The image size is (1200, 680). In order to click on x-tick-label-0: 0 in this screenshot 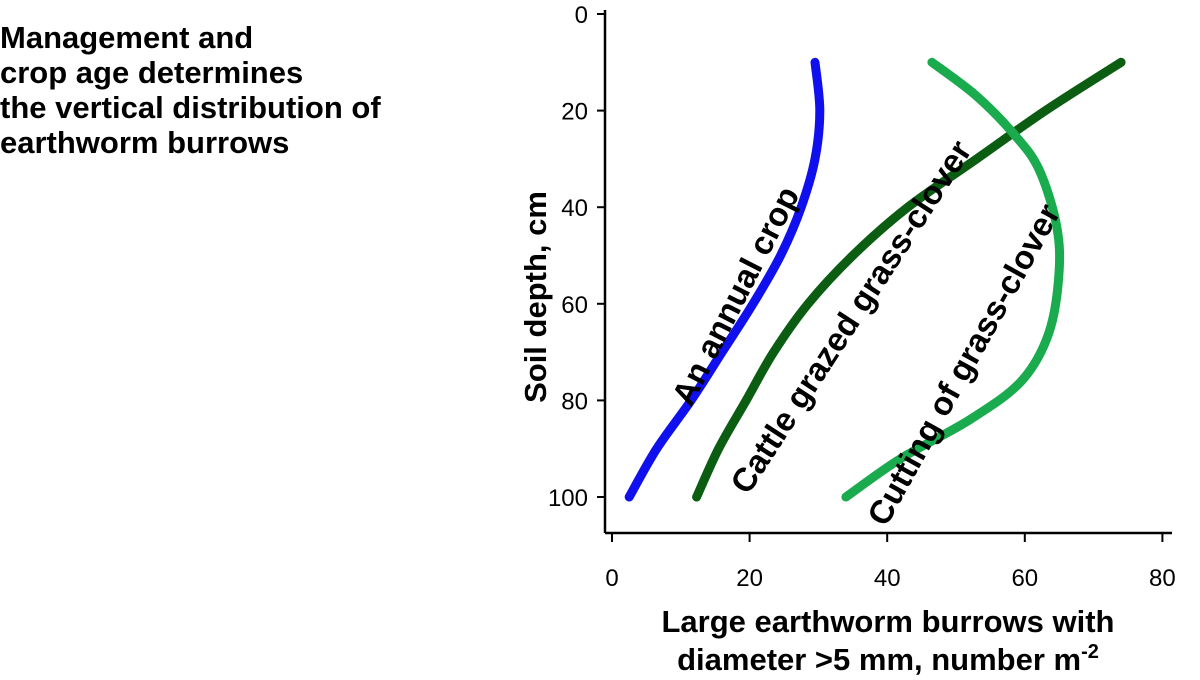, I will do `click(611, 578)`.